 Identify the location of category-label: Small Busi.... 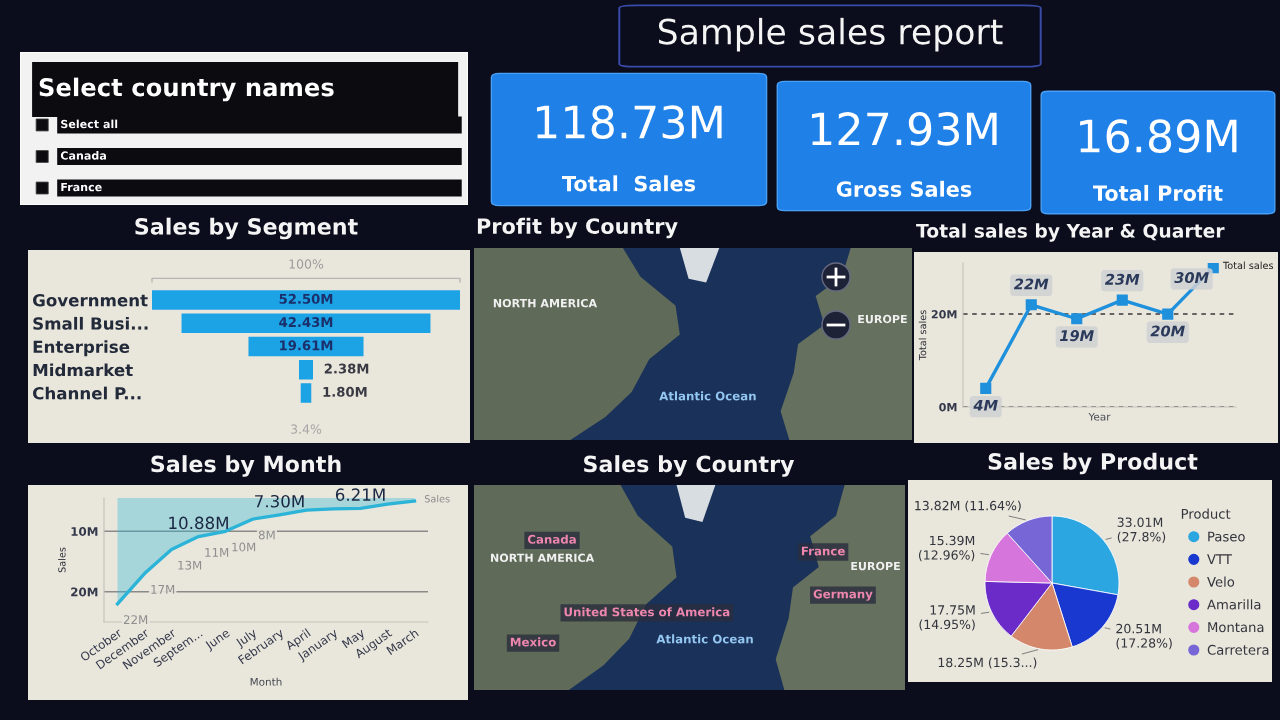
(90, 323).